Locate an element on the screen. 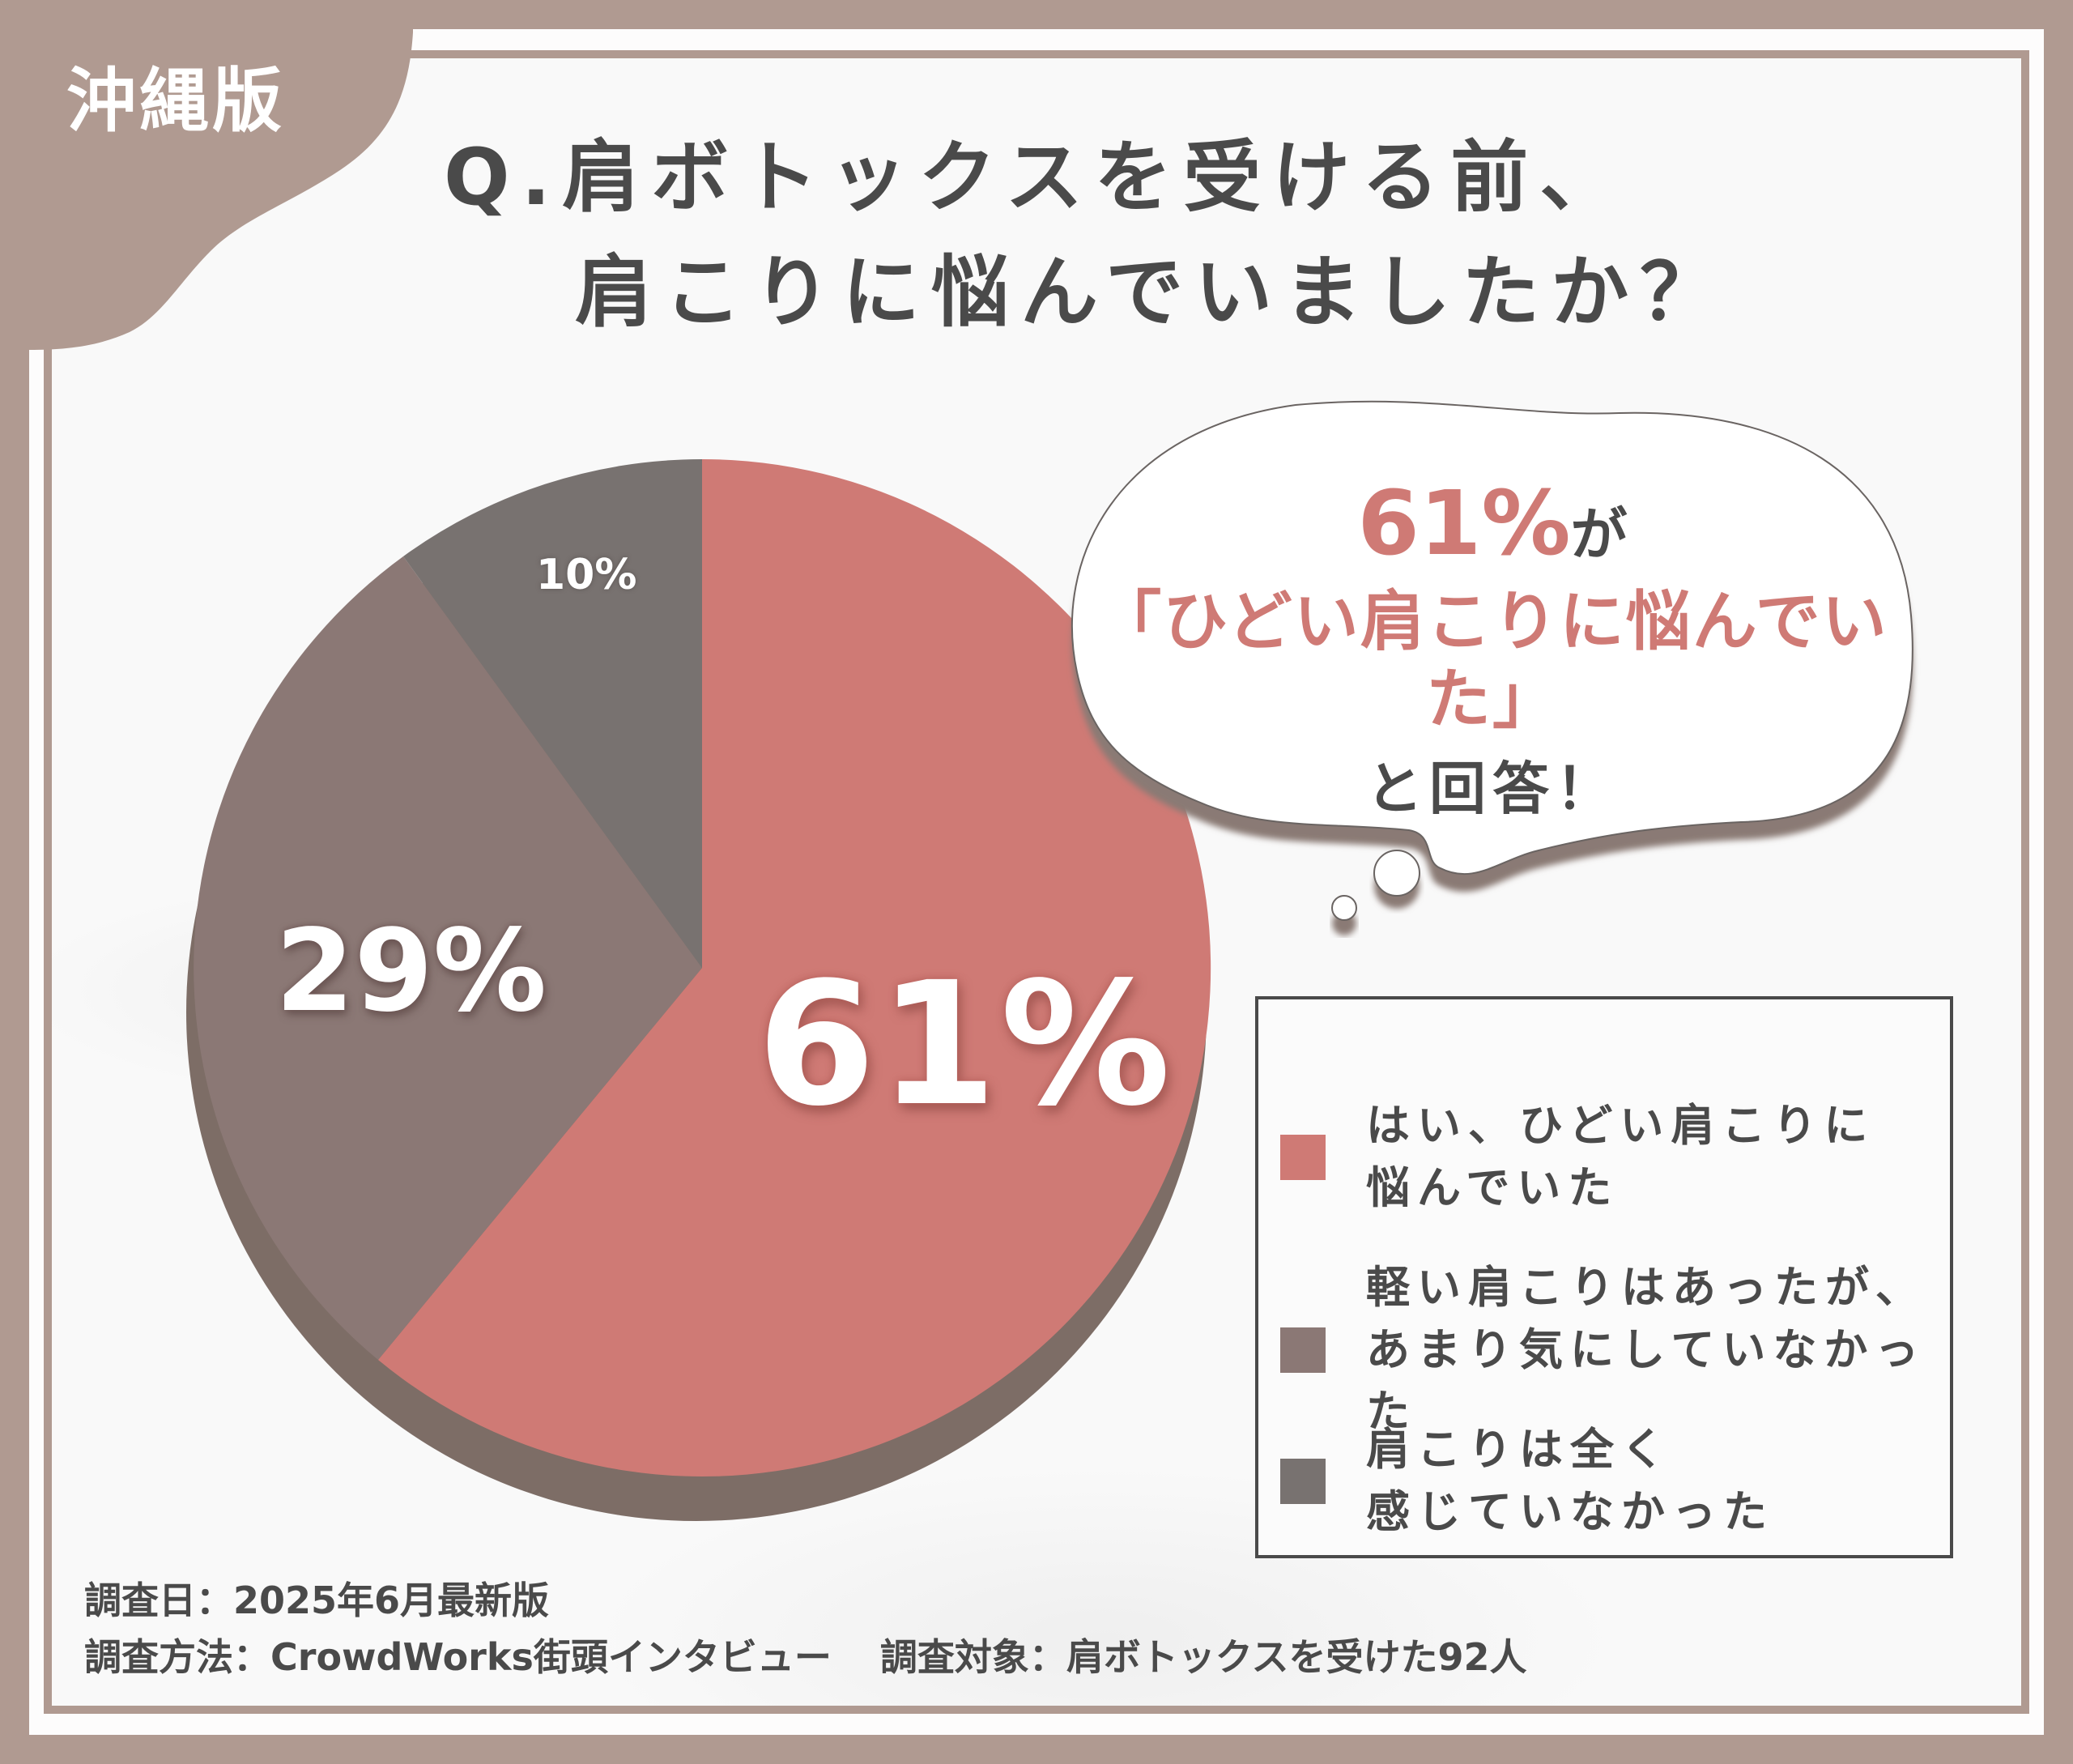 The height and width of the screenshot is (1764, 2073). legend-label: 軽い肩こりはあったが、 あまり気にしていなかった is located at coordinates (1646, 1350).